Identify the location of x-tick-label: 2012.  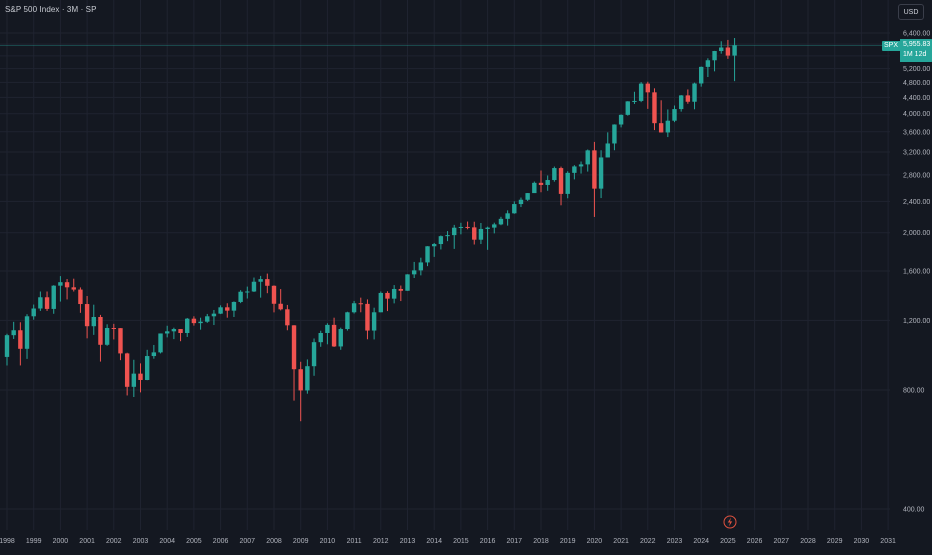
(381, 541).